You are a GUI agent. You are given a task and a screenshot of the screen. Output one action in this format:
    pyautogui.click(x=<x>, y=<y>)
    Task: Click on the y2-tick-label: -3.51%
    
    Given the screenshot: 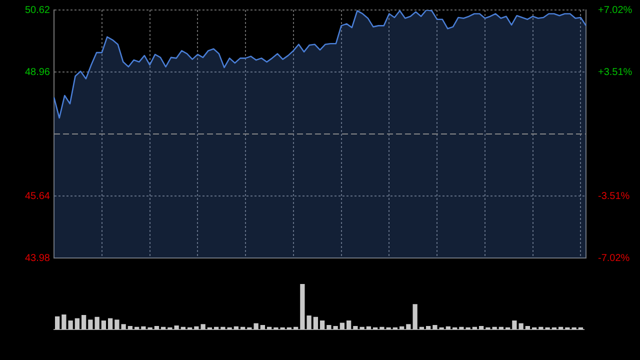 What is the action you would take?
    pyautogui.click(x=614, y=196)
    